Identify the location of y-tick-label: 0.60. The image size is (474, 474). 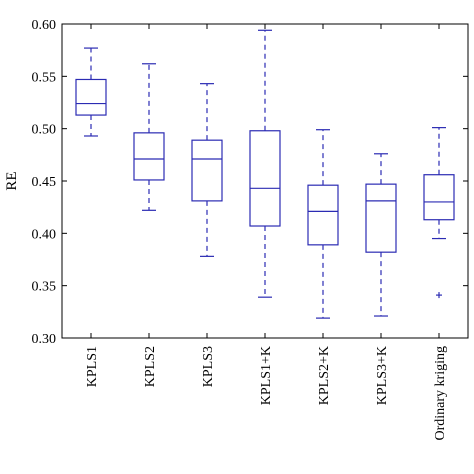
(44, 25).